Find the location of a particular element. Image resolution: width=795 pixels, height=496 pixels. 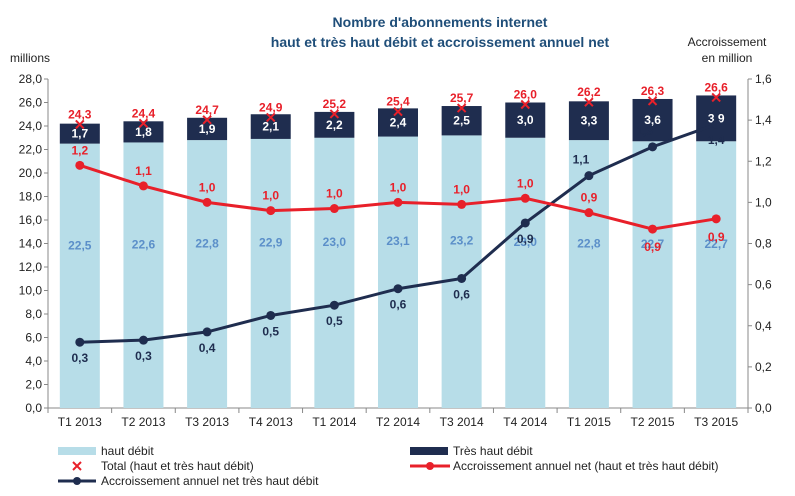

left-tick-label: 26,0 is located at coordinates (31, 103).